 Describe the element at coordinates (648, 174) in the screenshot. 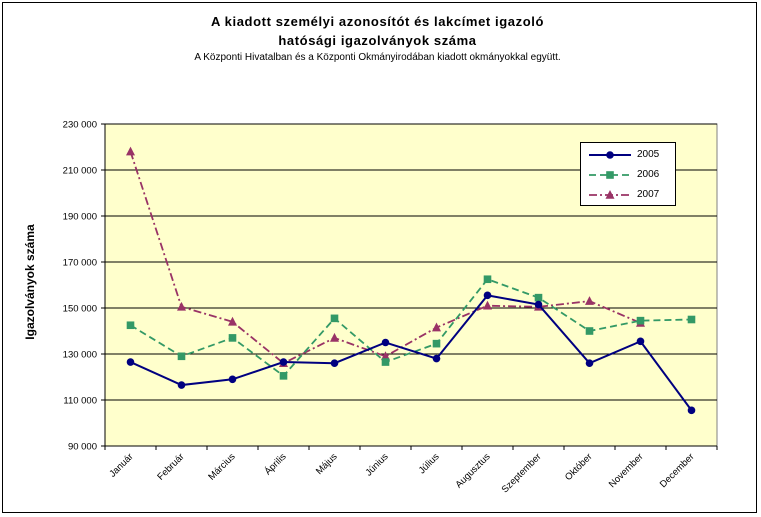

I see `legend-label: 2006` at that location.